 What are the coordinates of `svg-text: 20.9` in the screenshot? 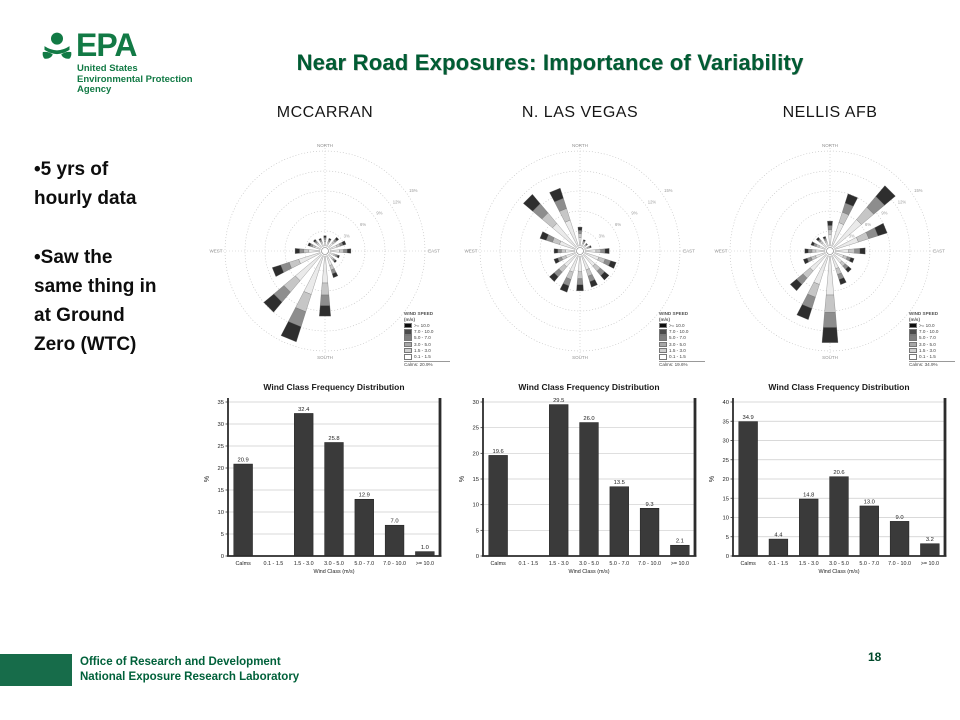 It's located at (242, 461).